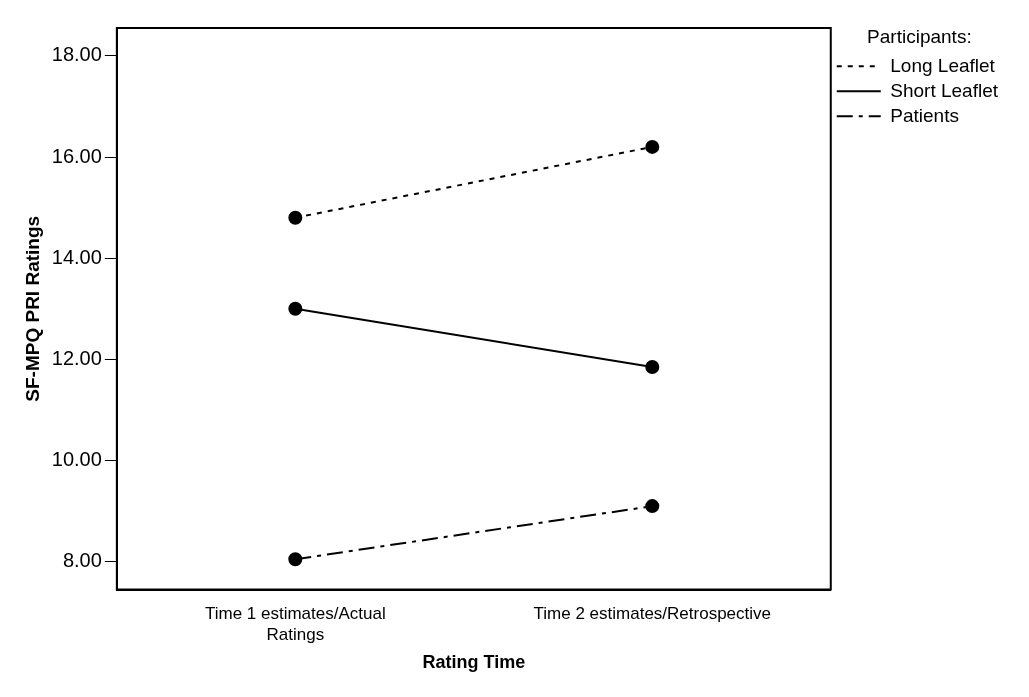 The image size is (1029, 697). I want to click on y-tick-label: 10.00, so click(76, 459).